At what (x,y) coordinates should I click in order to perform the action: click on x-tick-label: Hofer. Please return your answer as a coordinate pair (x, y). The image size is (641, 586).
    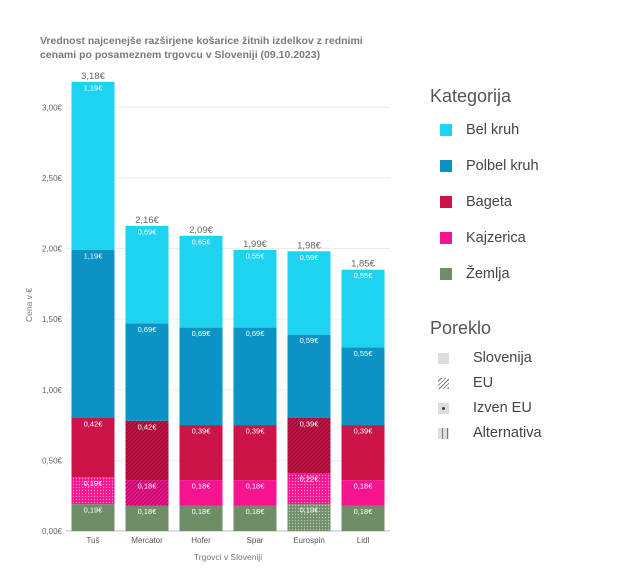
    Looking at the image, I should click on (201, 540).